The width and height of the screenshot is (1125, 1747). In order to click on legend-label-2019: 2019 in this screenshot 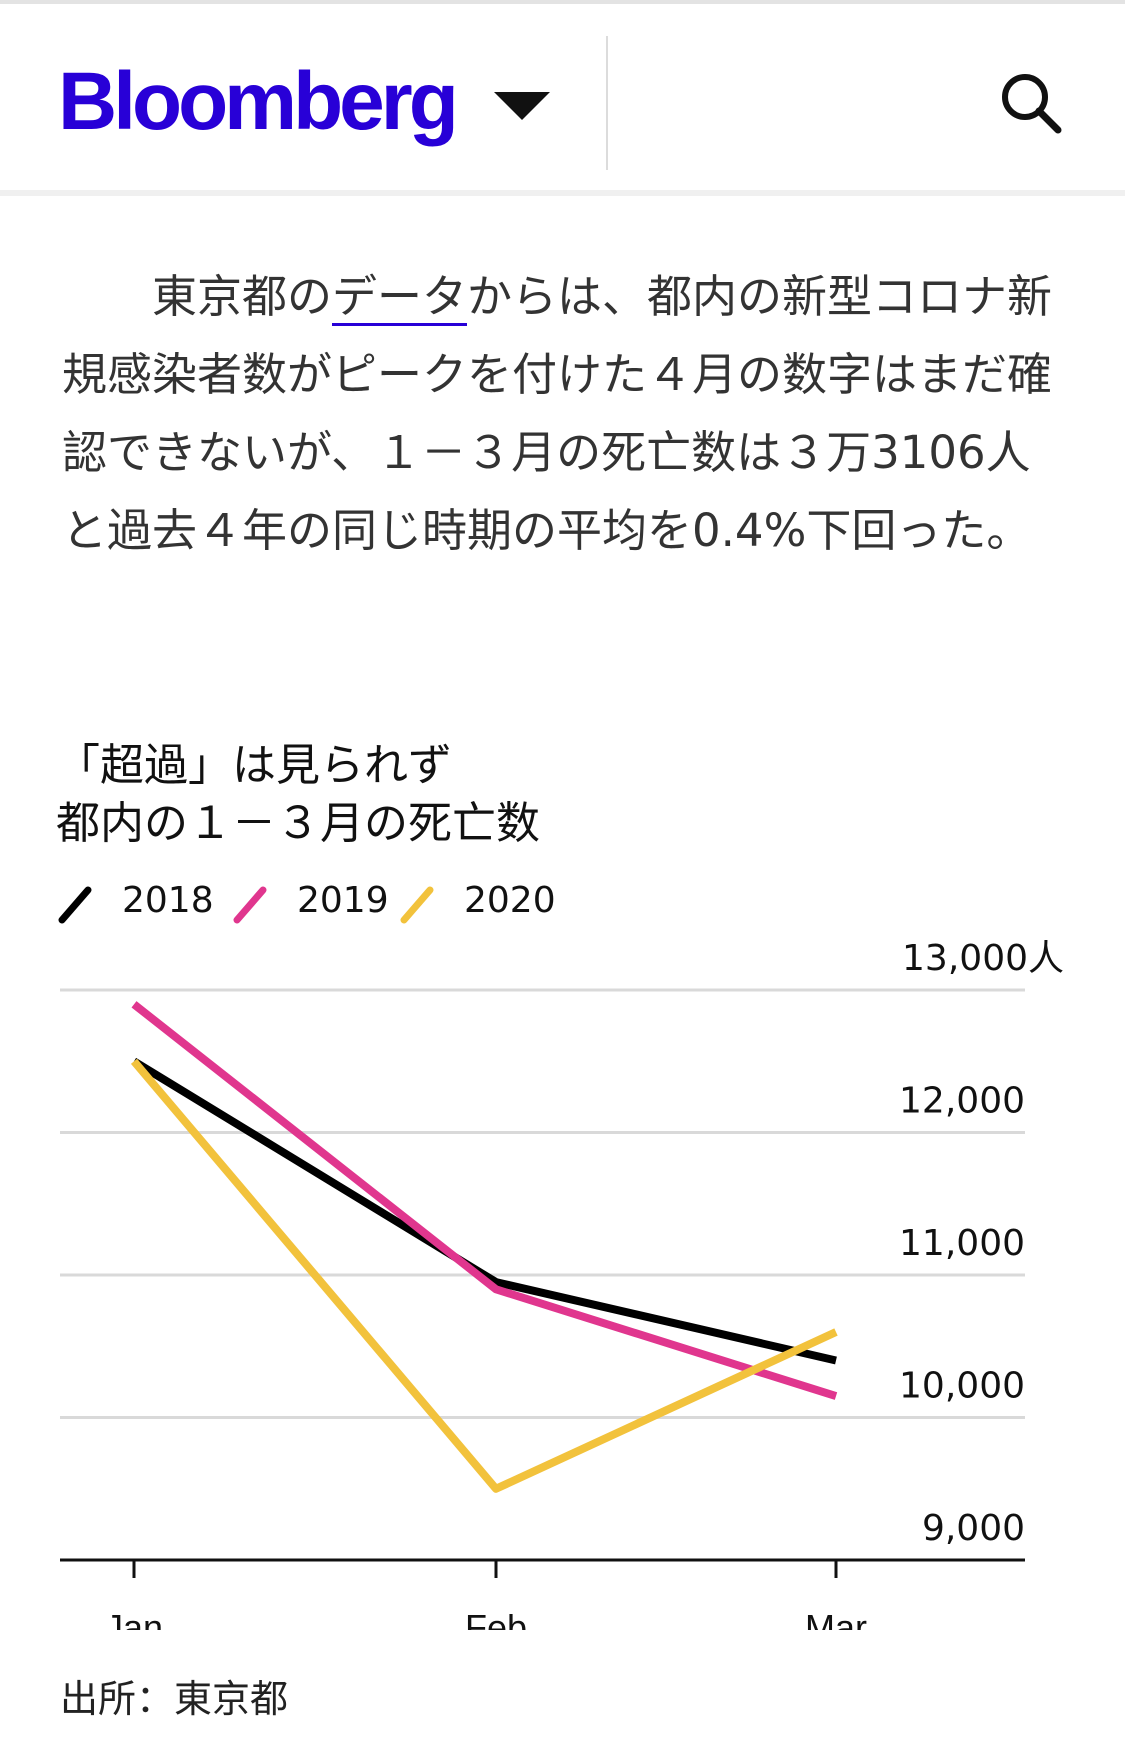, I will do `click(343, 900)`.